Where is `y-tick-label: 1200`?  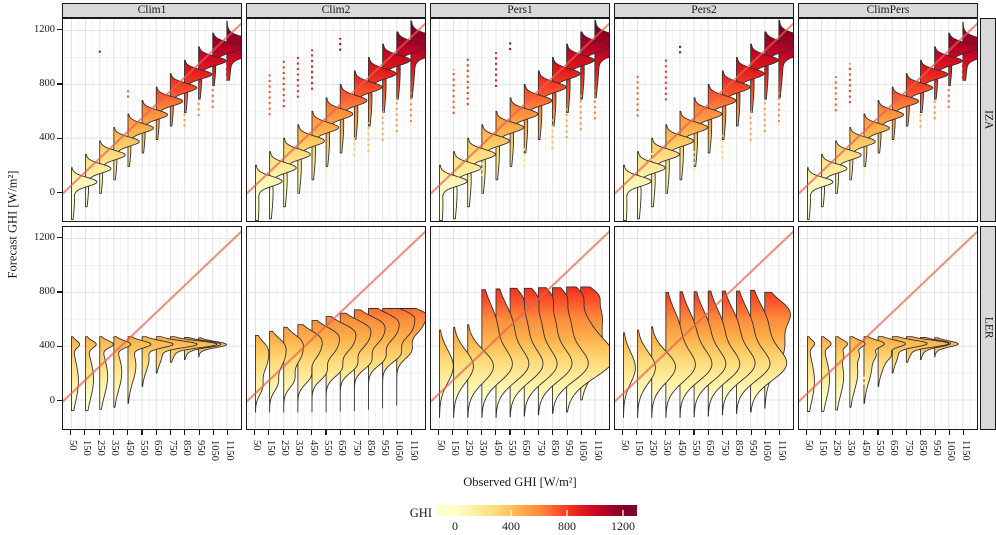
y-tick-label: 1200 is located at coordinates (44, 29).